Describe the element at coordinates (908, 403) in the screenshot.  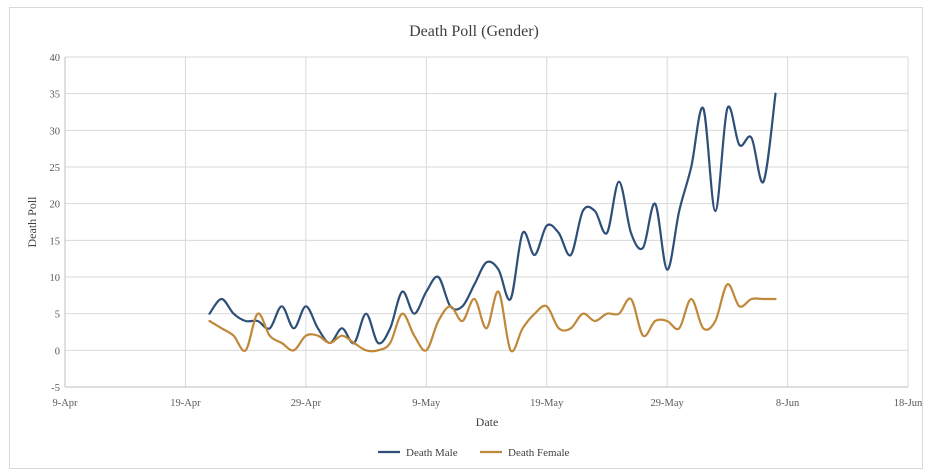
I see `x-tick-label: 18-Jun` at that location.